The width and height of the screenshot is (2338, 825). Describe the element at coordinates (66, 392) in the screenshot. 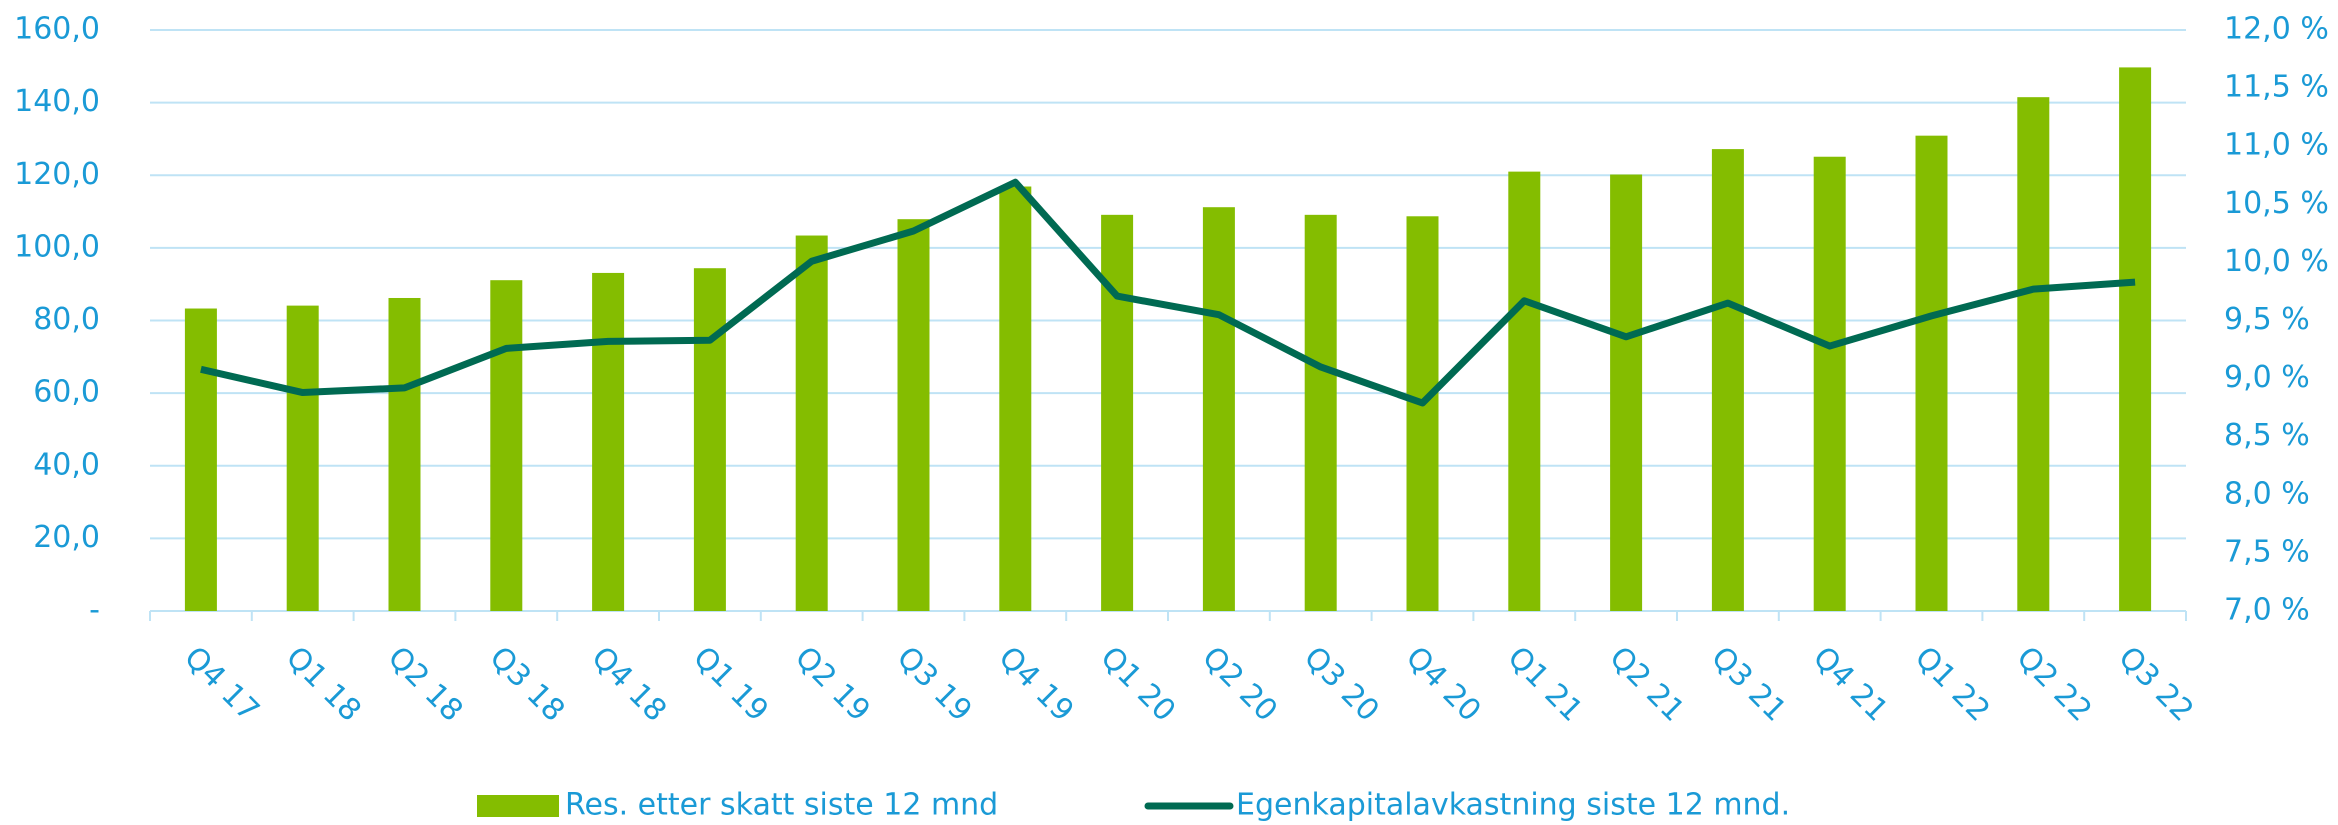

I see `y-tick-label: 60,0` at that location.